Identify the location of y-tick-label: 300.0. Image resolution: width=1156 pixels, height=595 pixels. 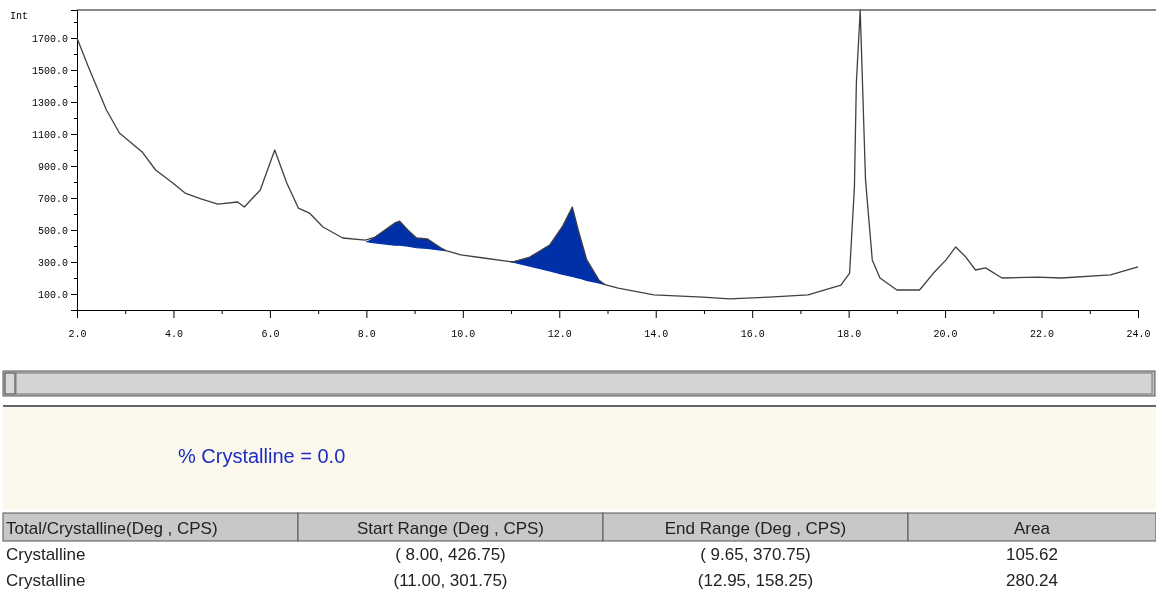
(52, 263).